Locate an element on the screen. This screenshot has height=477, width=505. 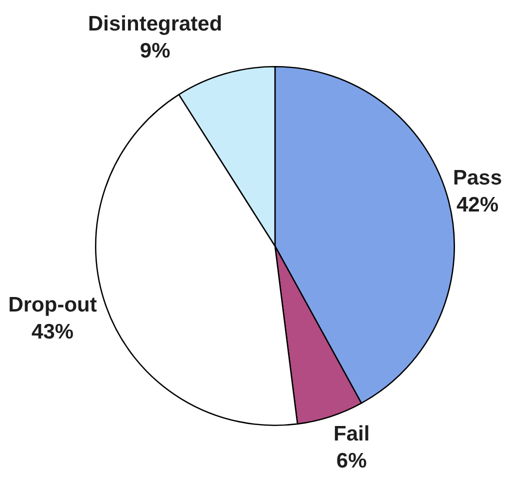
slice-label: Pass is located at coordinates (477, 178).